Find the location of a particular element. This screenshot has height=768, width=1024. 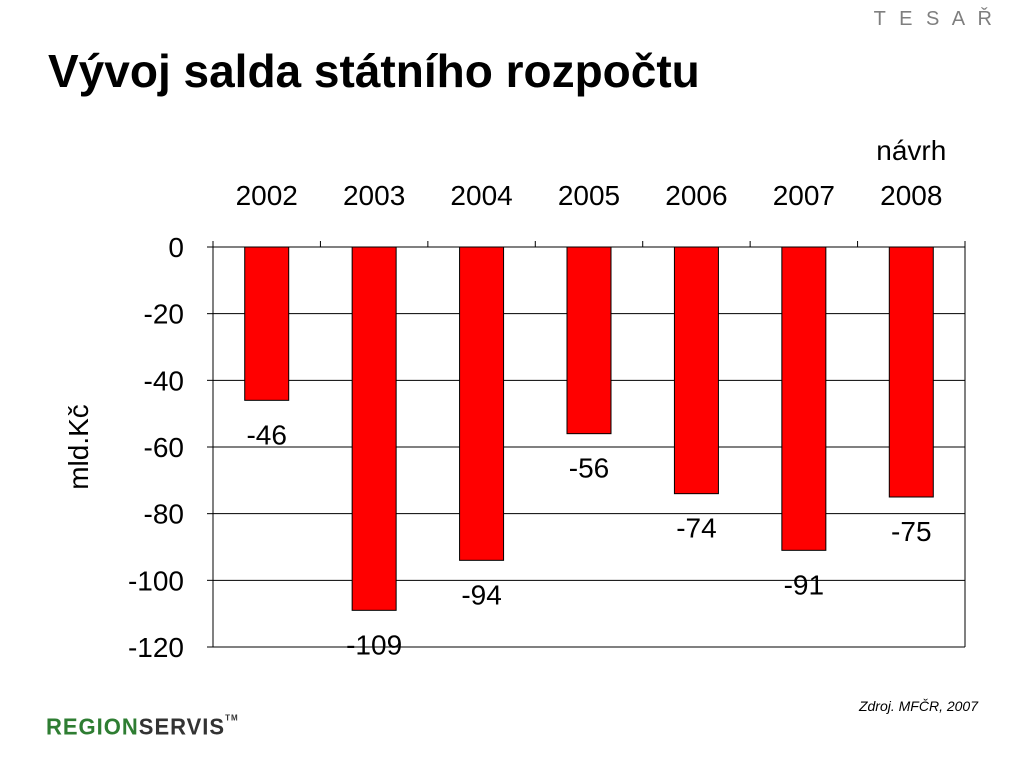

logo-tm: TM is located at coordinates (232, 718).